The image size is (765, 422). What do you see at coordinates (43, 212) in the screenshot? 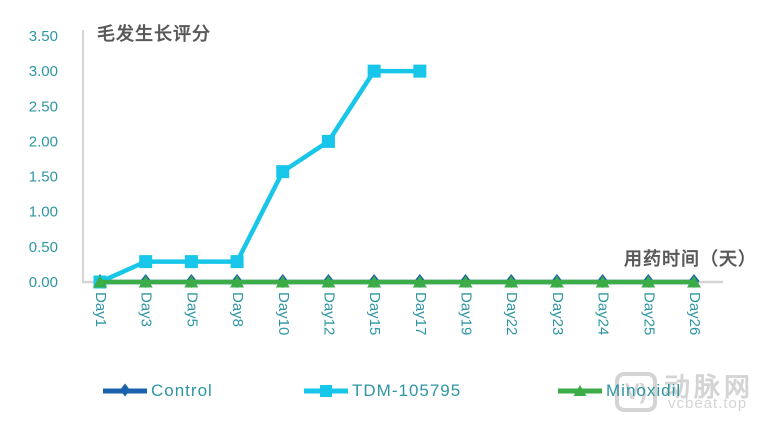
I see `y-tick-label: 1.00` at bounding box center [43, 212].